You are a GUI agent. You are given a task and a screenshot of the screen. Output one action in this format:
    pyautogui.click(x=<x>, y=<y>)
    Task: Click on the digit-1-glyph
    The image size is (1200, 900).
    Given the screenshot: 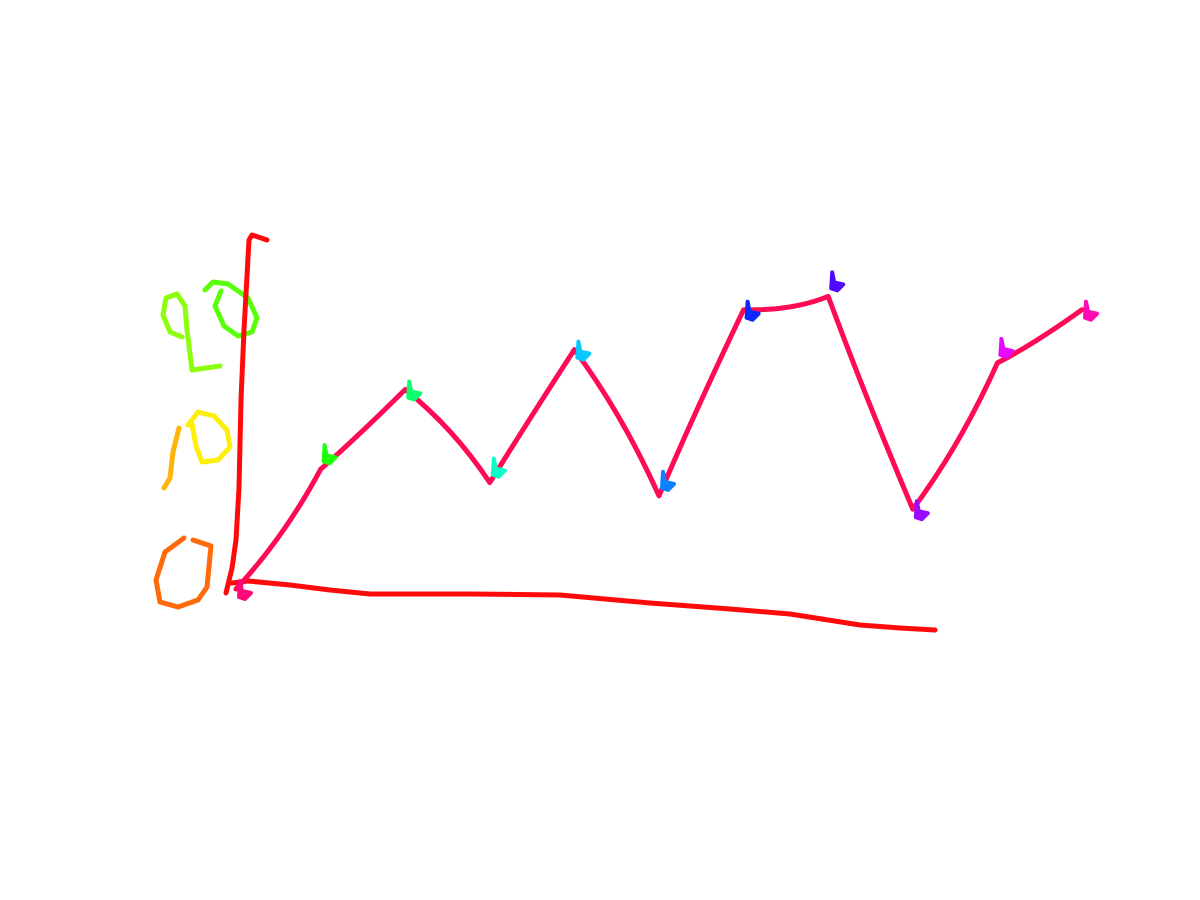 What is the action you would take?
    pyautogui.click(x=171, y=458)
    